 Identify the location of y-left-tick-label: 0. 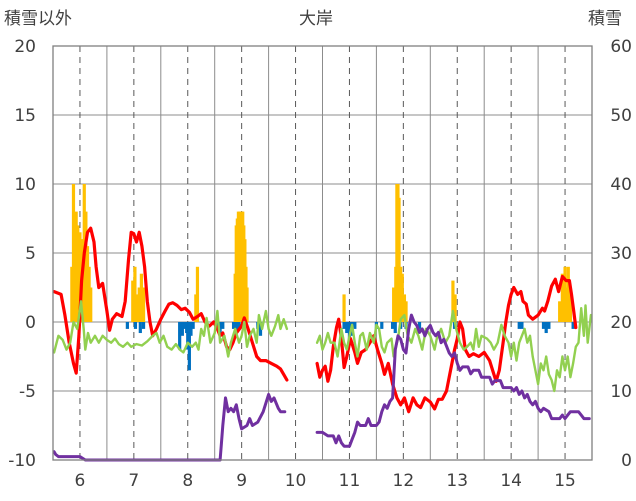
(30, 323).